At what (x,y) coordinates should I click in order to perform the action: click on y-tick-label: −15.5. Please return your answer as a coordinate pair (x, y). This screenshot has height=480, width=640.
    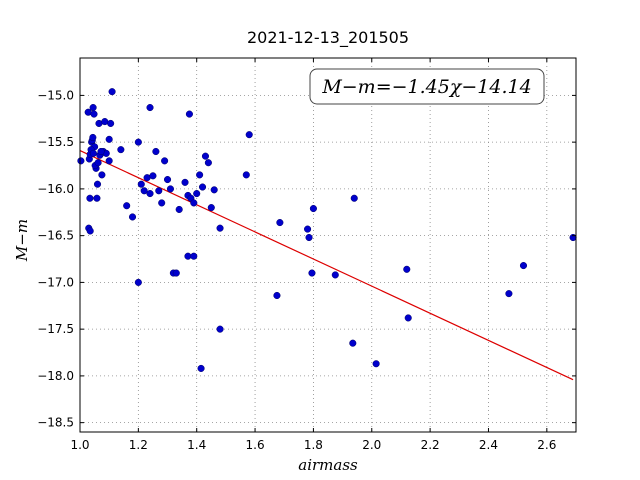
    Looking at the image, I should click on (55, 142).